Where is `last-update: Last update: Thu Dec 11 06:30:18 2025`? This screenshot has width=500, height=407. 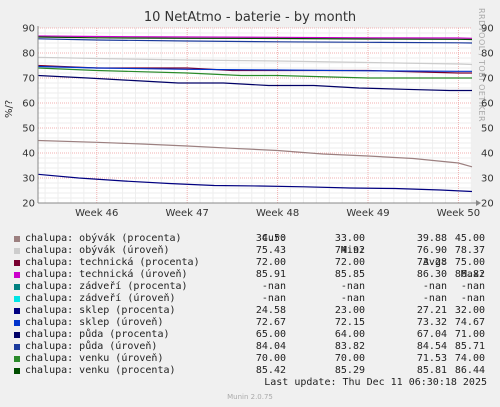 last-update: Last update: Thu Dec 11 06:30:18 2025 is located at coordinates (375, 382).